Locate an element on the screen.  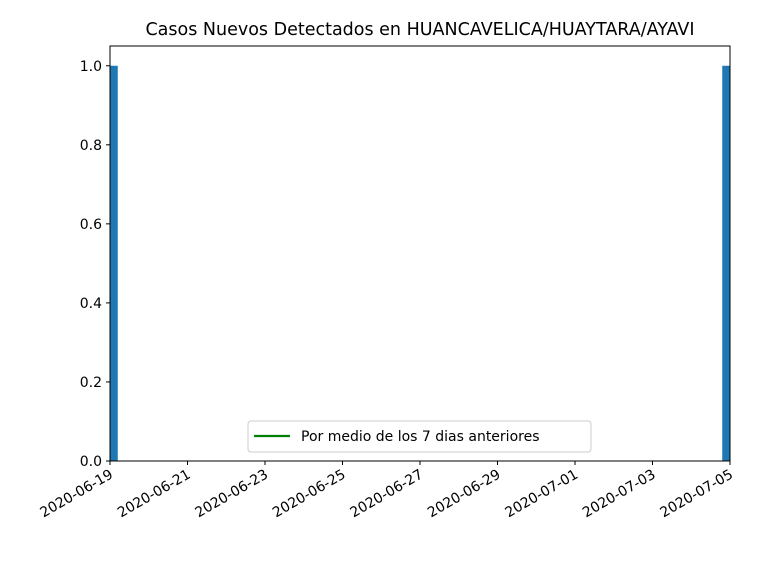
y-tick-label: 0.6 is located at coordinates (91, 225).